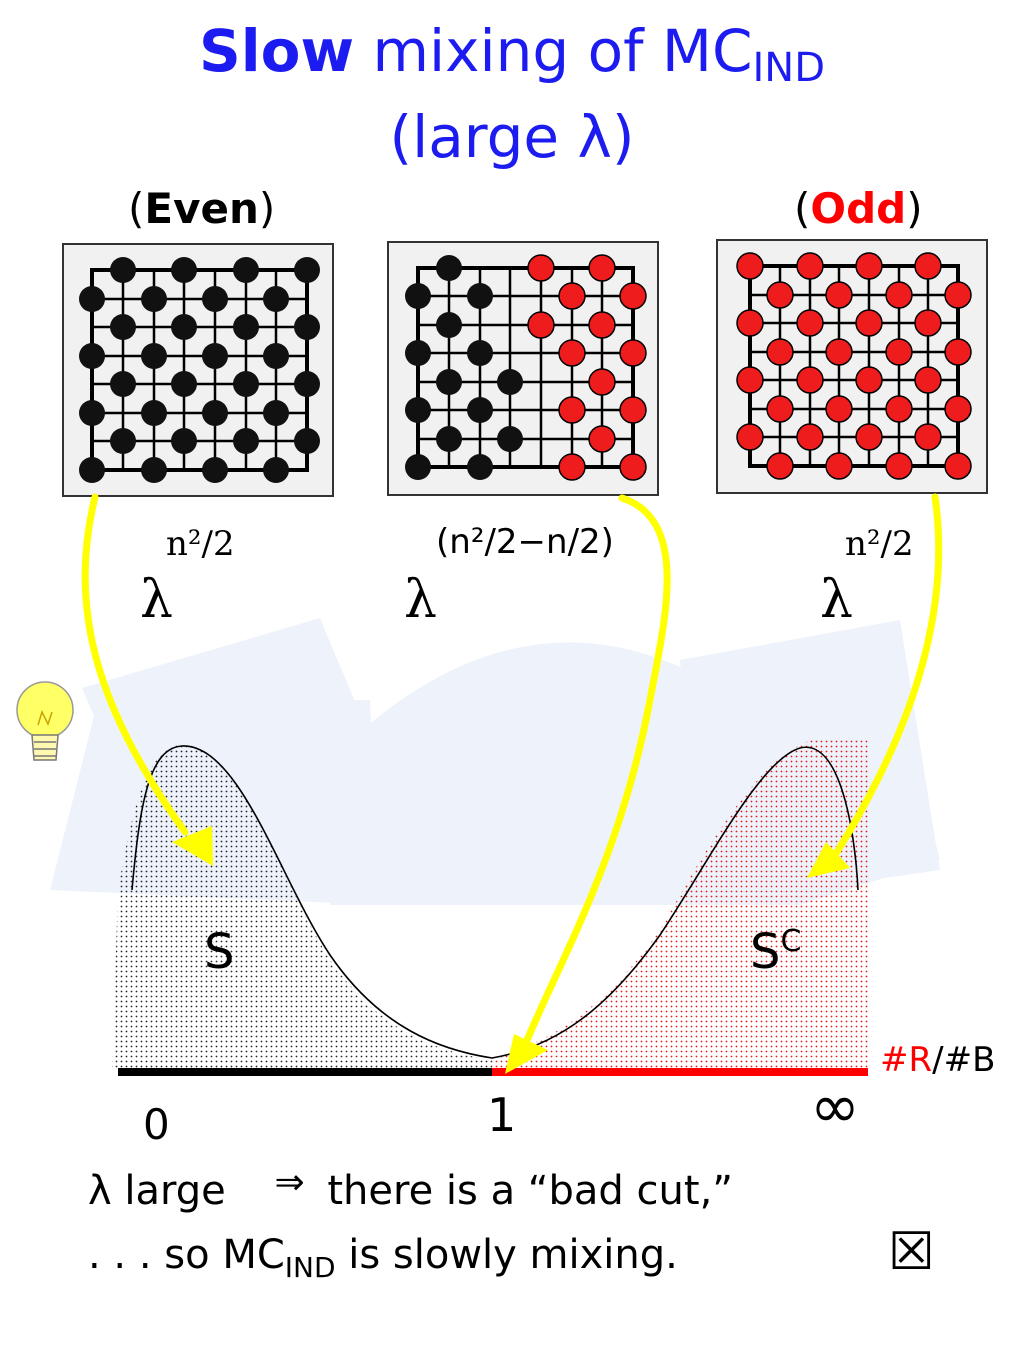  I want to click on even-configuration-panel, so click(198, 370).